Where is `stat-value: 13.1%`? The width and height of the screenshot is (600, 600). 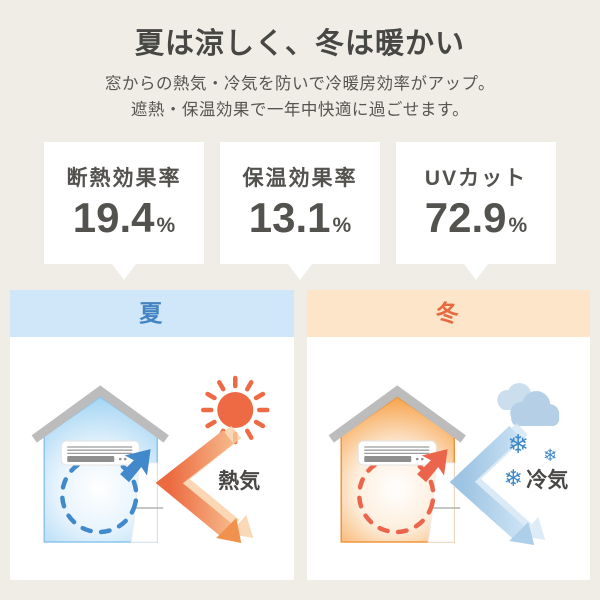 stat-value: 13.1% is located at coordinates (300, 217).